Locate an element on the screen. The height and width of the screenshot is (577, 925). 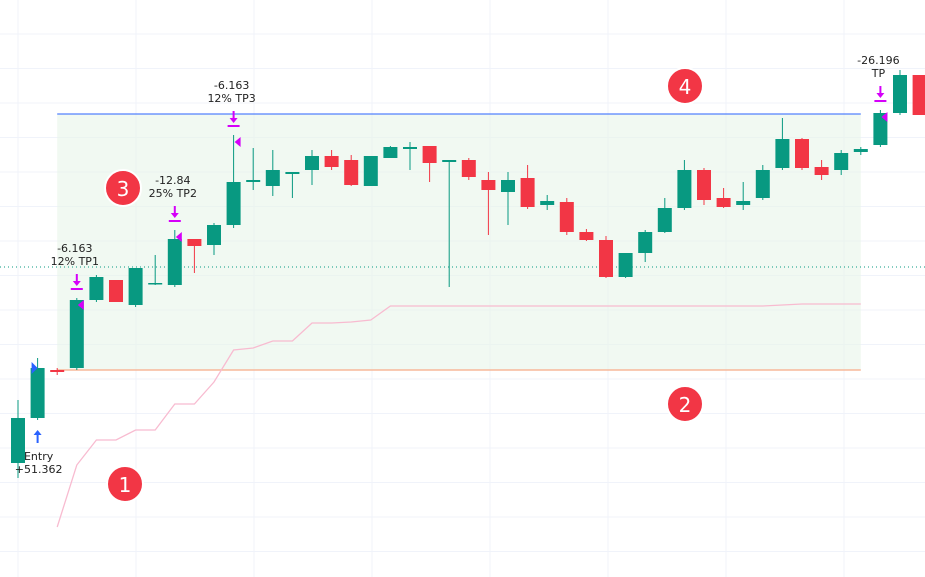
annotation-text: 12% TP3 is located at coordinates (231, 98).